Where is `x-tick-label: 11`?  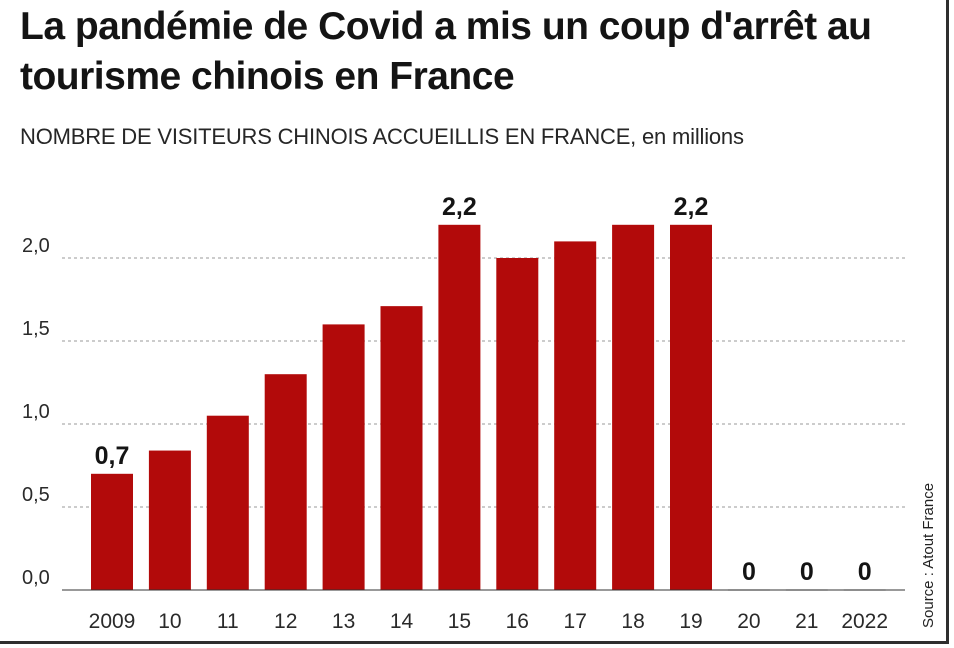
x-tick-label: 11 is located at coordinates (228, 621).